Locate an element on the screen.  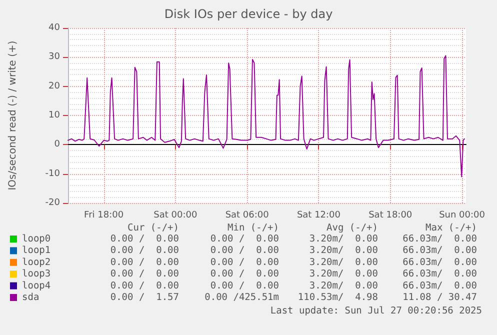
legend-label: loop2 is located at coordinates (36, 262).